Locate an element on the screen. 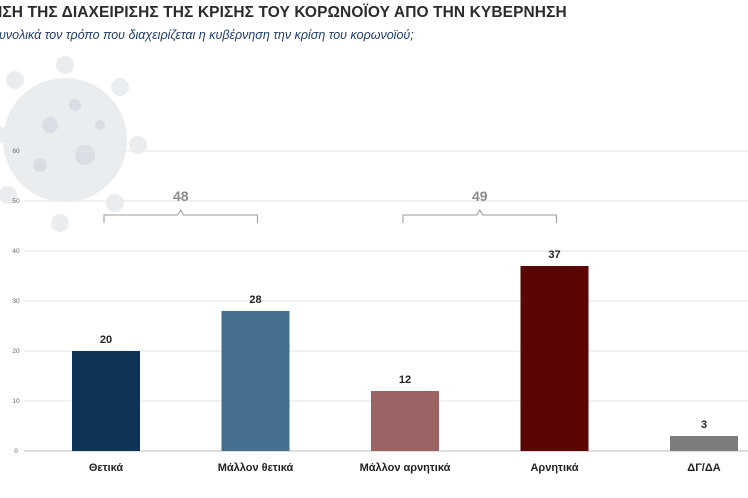 This screenshot has width=748, height=498. y-tick-label: 60 is located at coordinates (16, 151).